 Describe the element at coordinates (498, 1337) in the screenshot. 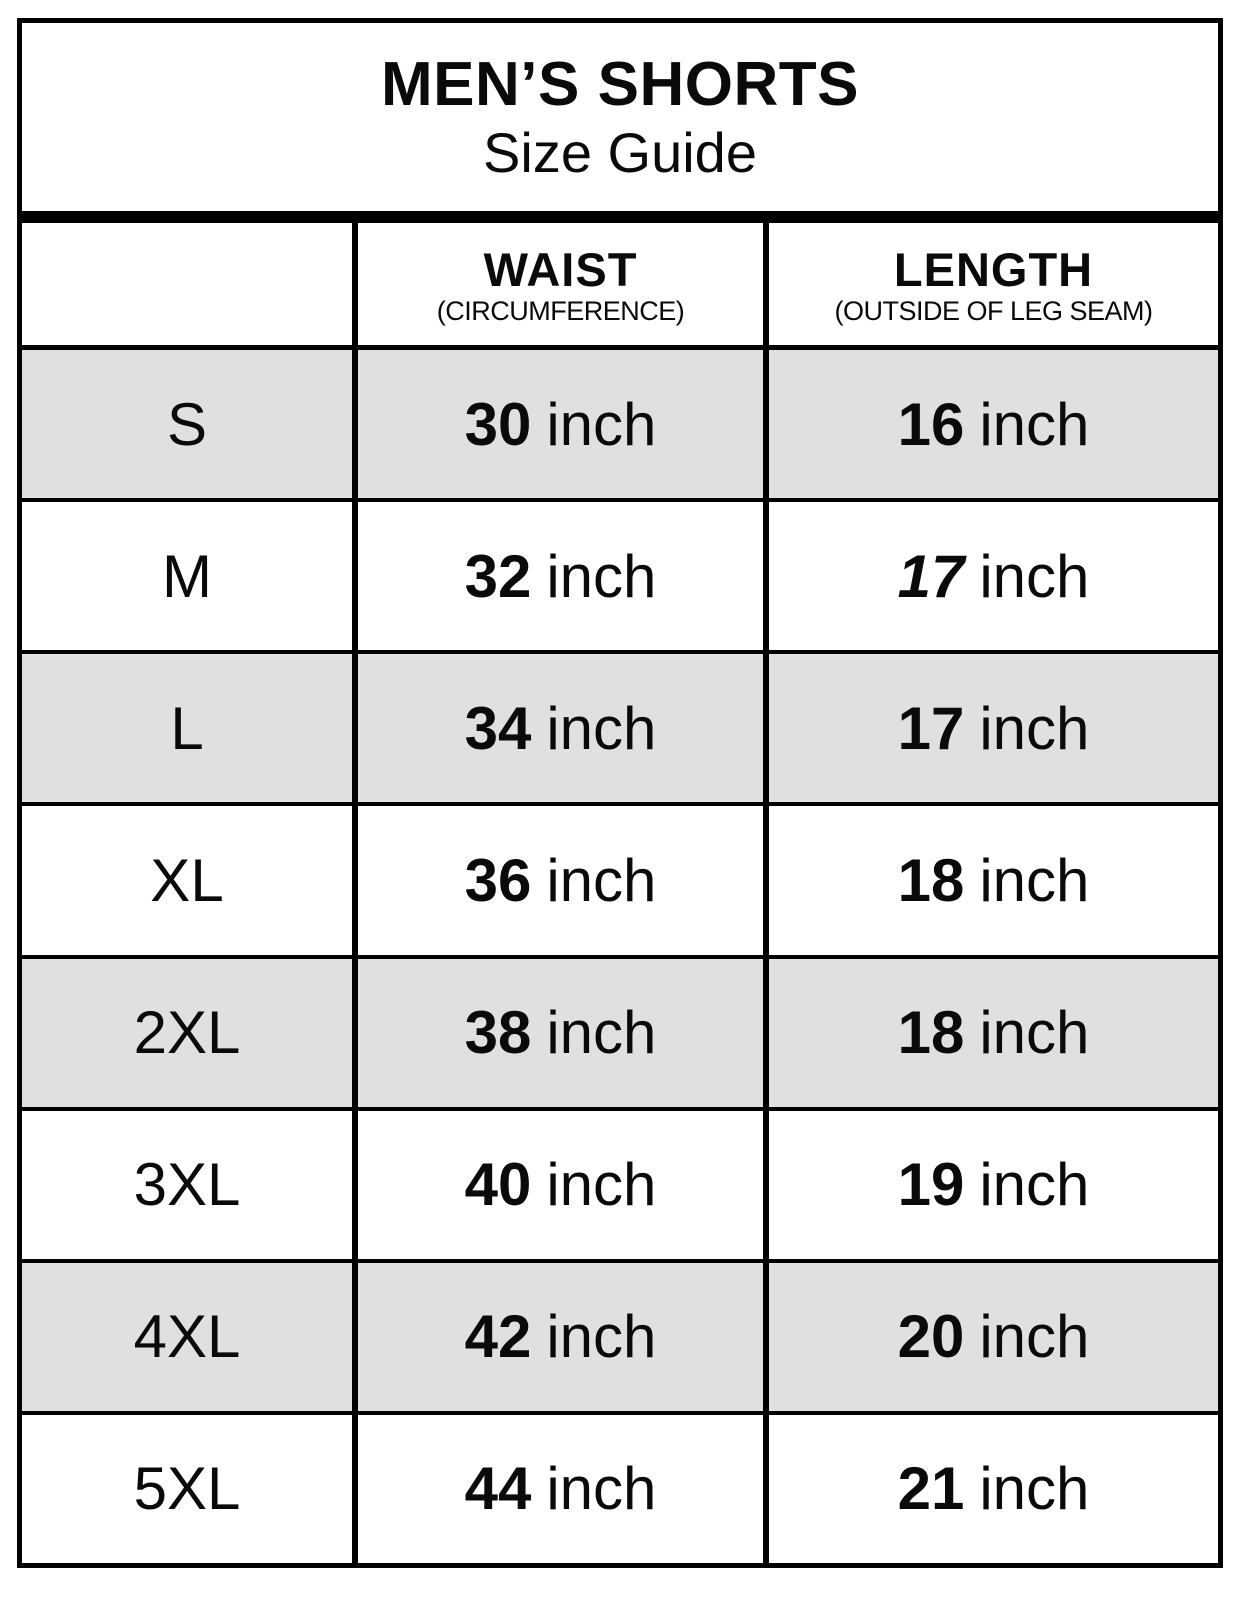

I see `waist-number: 42` at that location.